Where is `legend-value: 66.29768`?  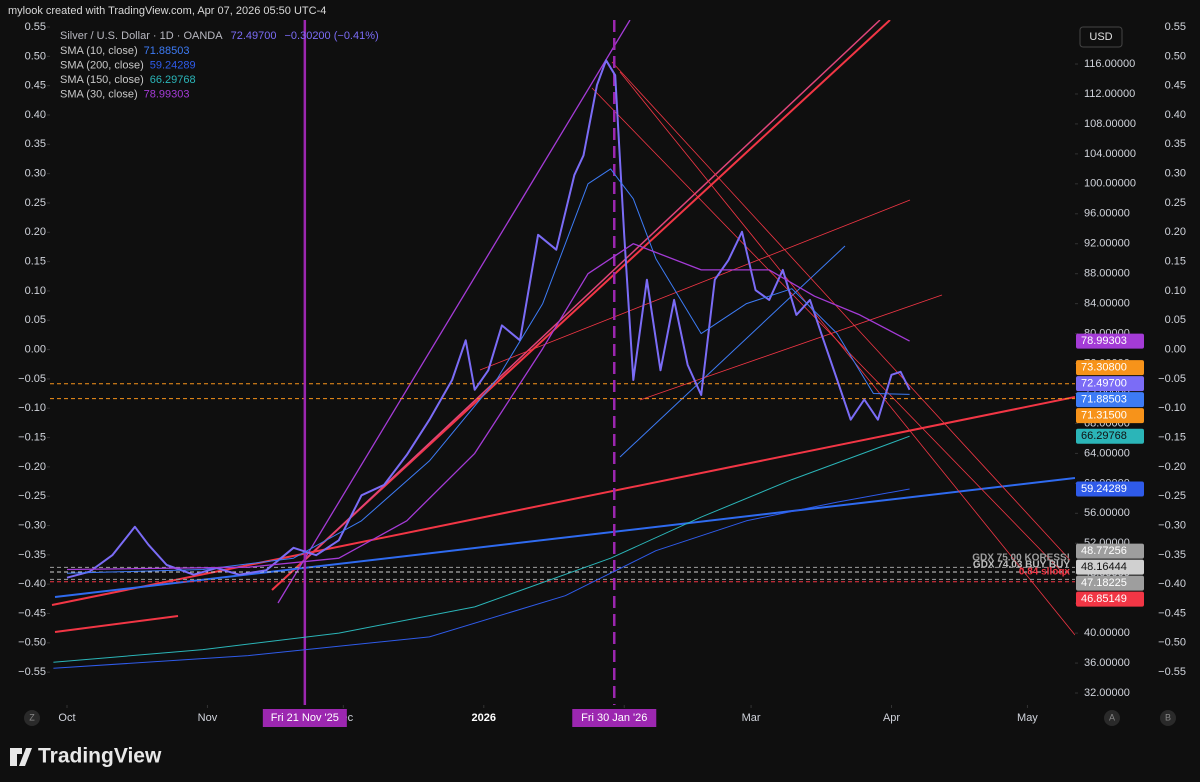 legend-value: 66.29768 is located at coordinates (173, 80).